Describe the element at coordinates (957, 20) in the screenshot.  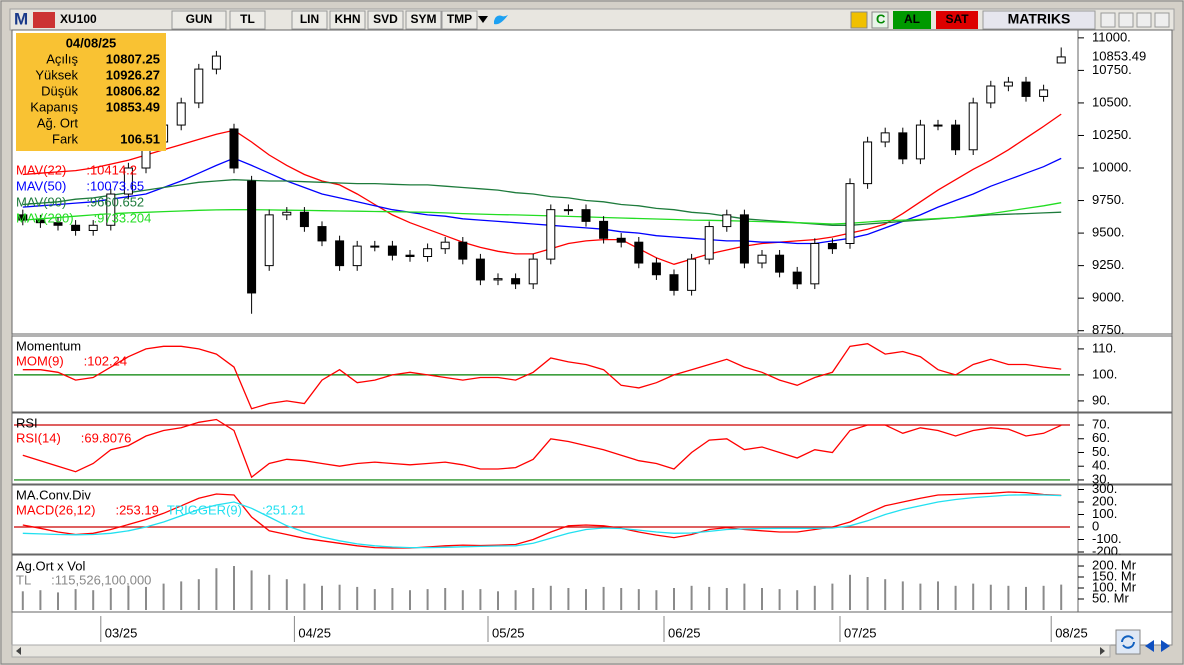
I see `sell-button` at that location.